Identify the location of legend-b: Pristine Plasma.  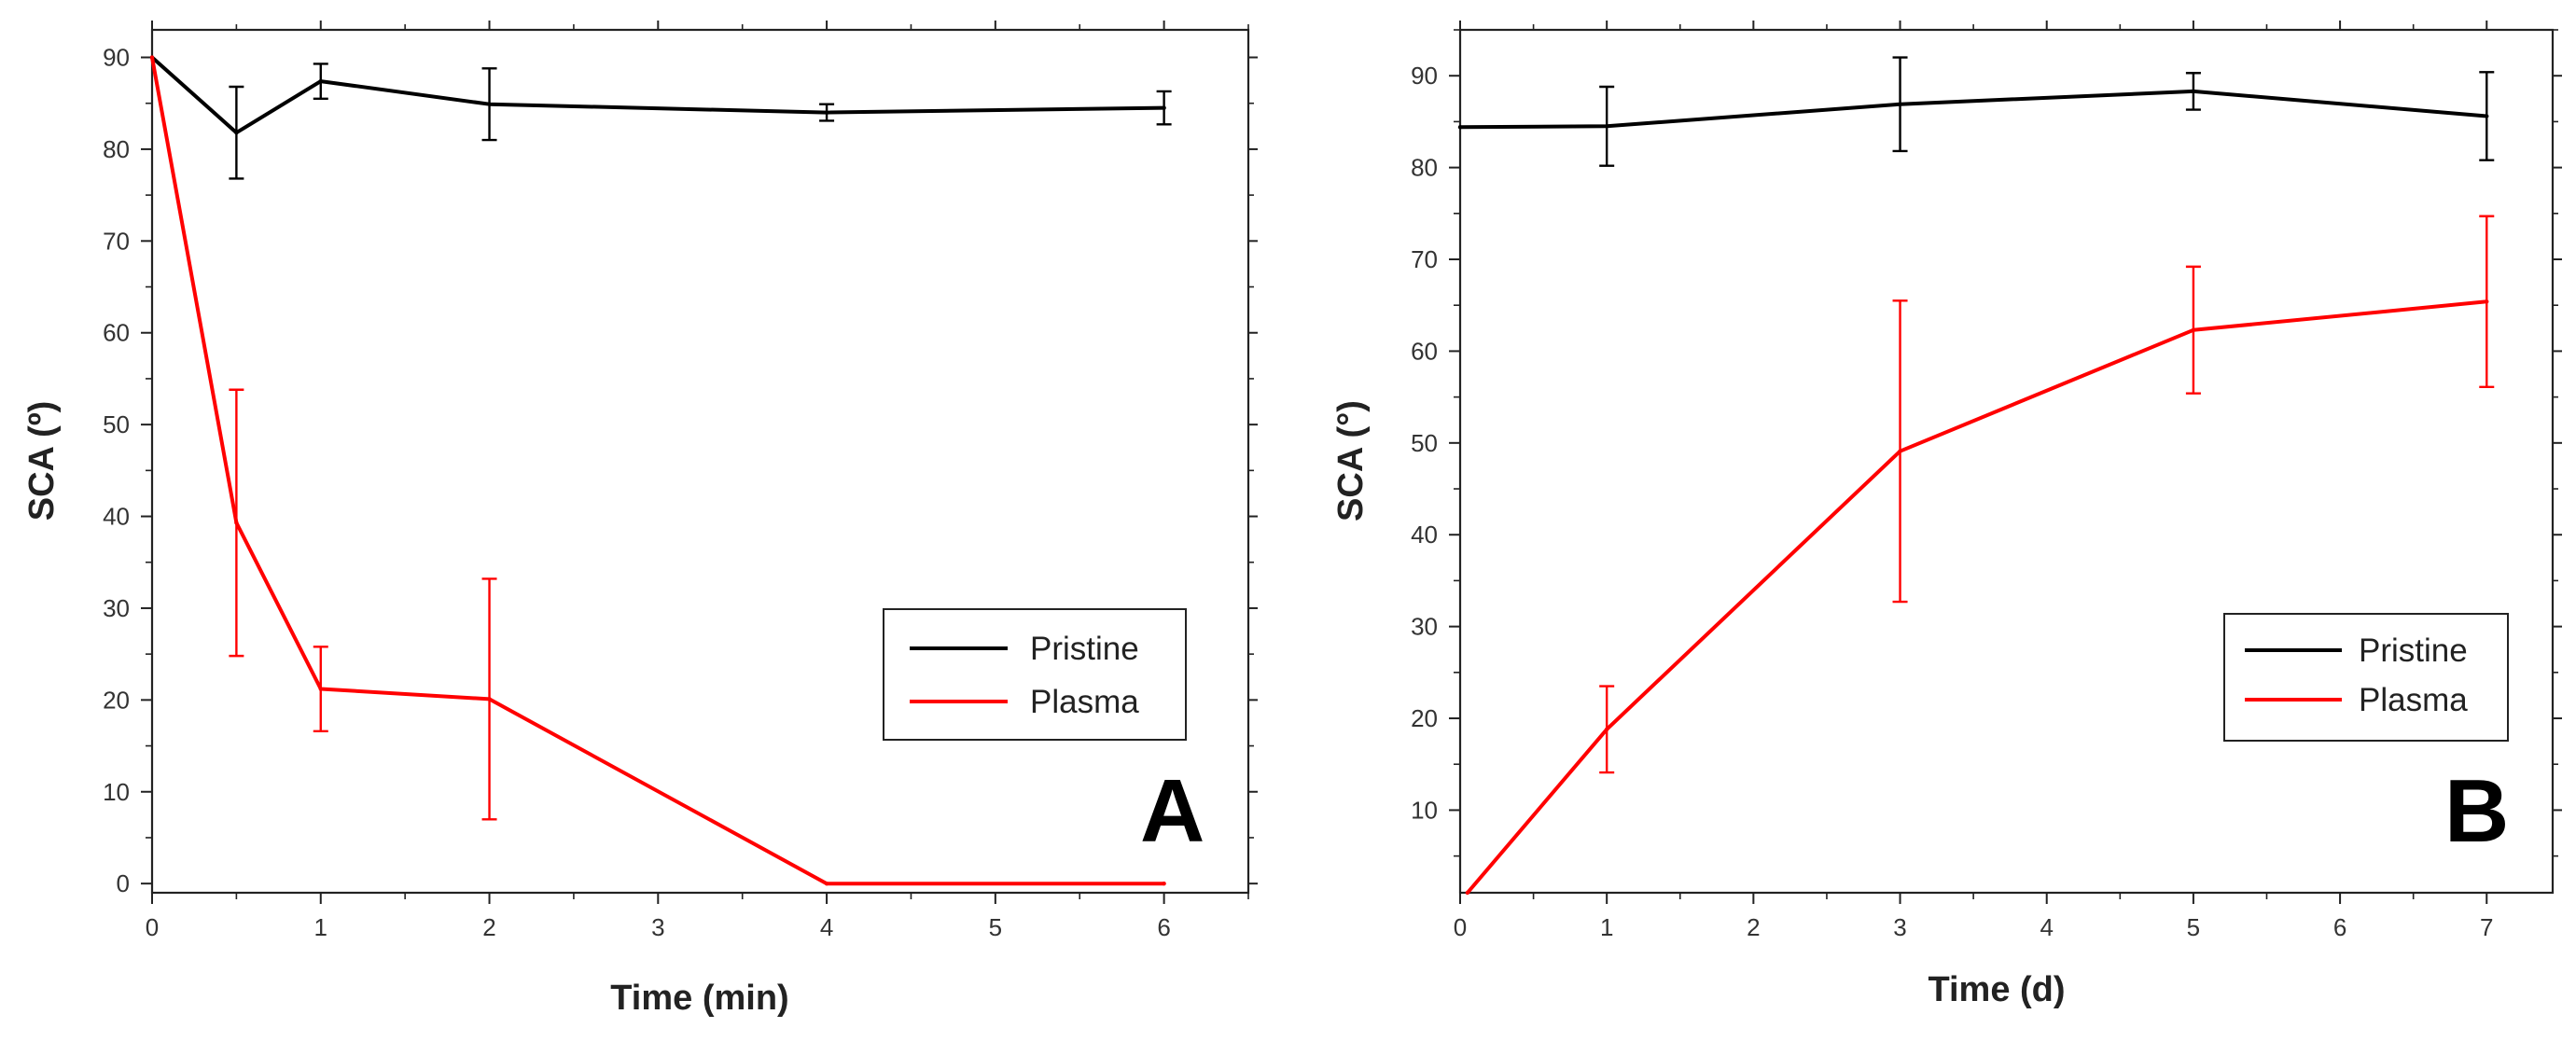
(2366, 677).